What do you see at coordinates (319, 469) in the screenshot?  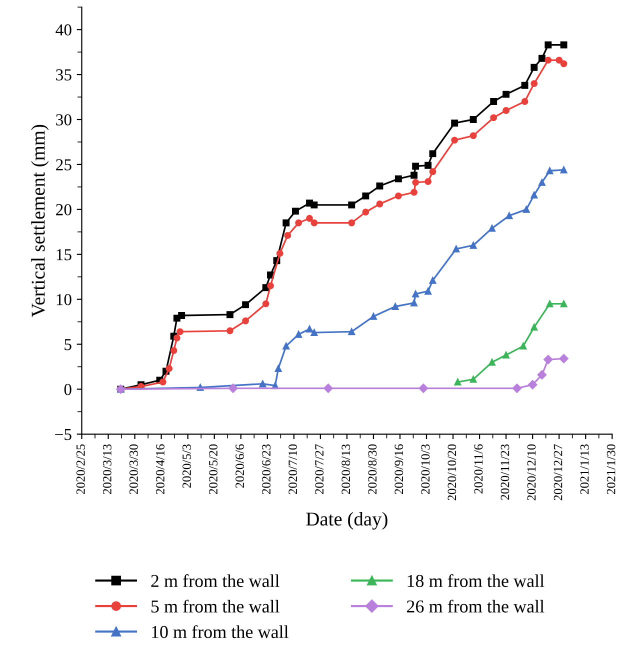 I see `x-tick-label: 2020/7/27` at bounding box center [319, 469].